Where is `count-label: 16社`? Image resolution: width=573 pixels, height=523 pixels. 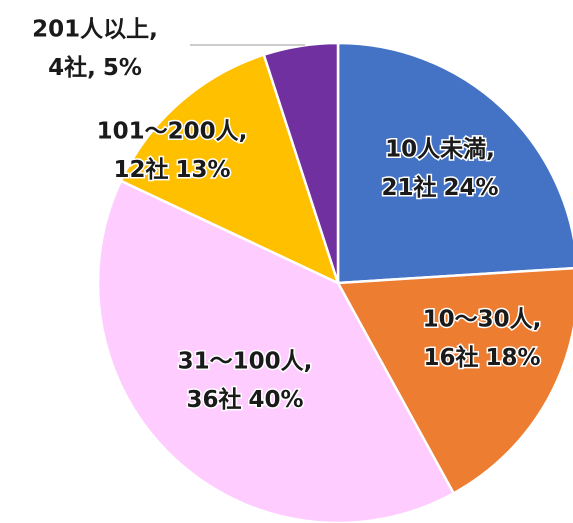
count-label: 16社 is located at coordinates (450, 357).